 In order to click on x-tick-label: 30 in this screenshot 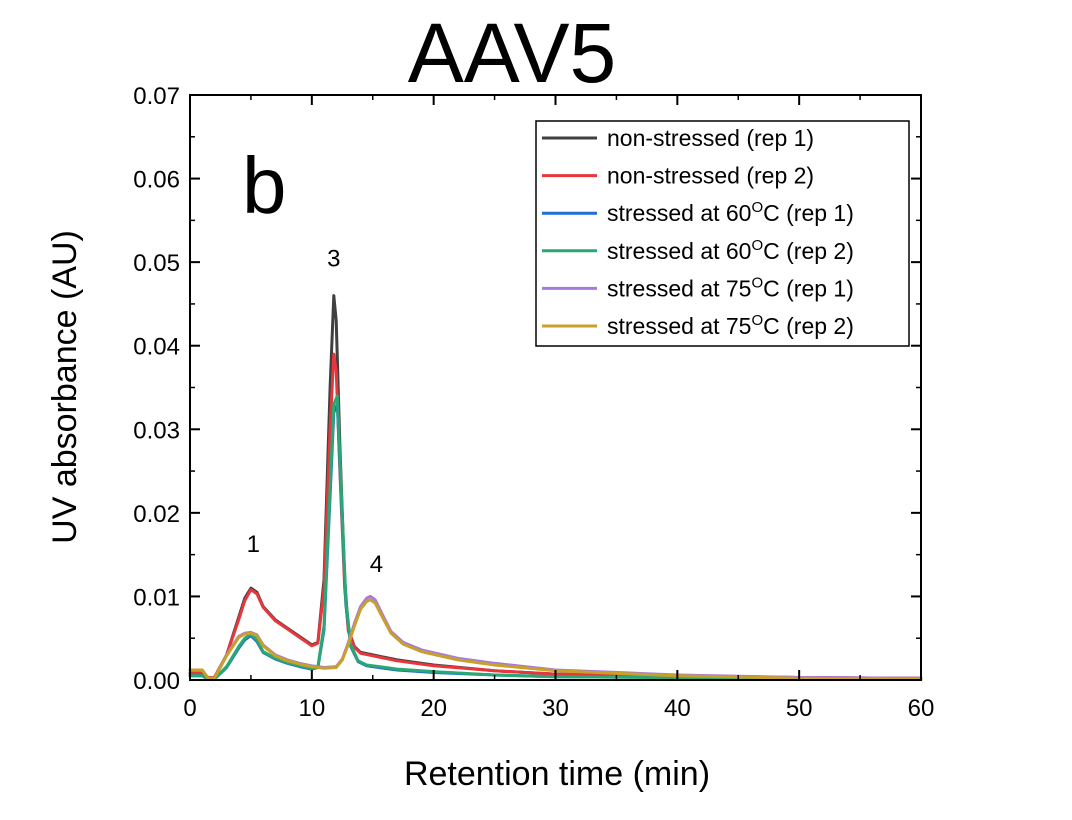, I will do `click(555, 708)`.